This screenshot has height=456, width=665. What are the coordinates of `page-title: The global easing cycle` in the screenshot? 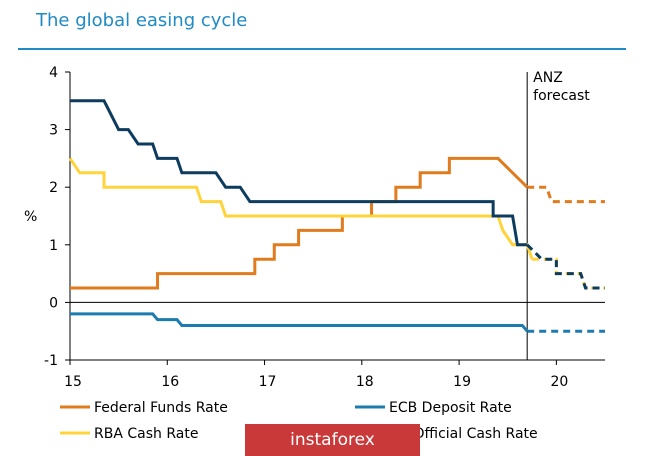 It's located at (142, 20).